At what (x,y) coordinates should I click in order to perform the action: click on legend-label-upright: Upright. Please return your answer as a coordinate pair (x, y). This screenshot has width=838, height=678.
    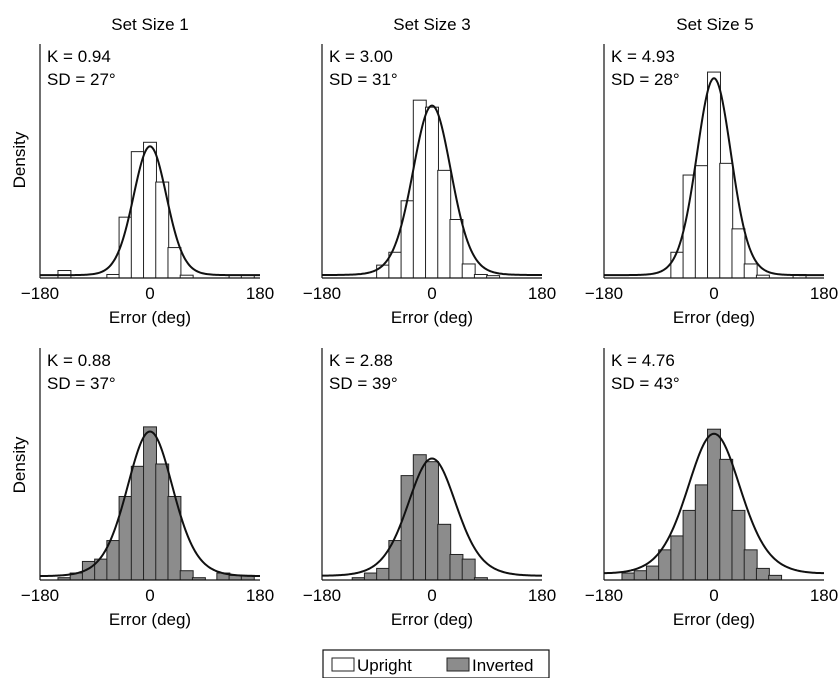
    Looking at the image, I should click on (384, 665).